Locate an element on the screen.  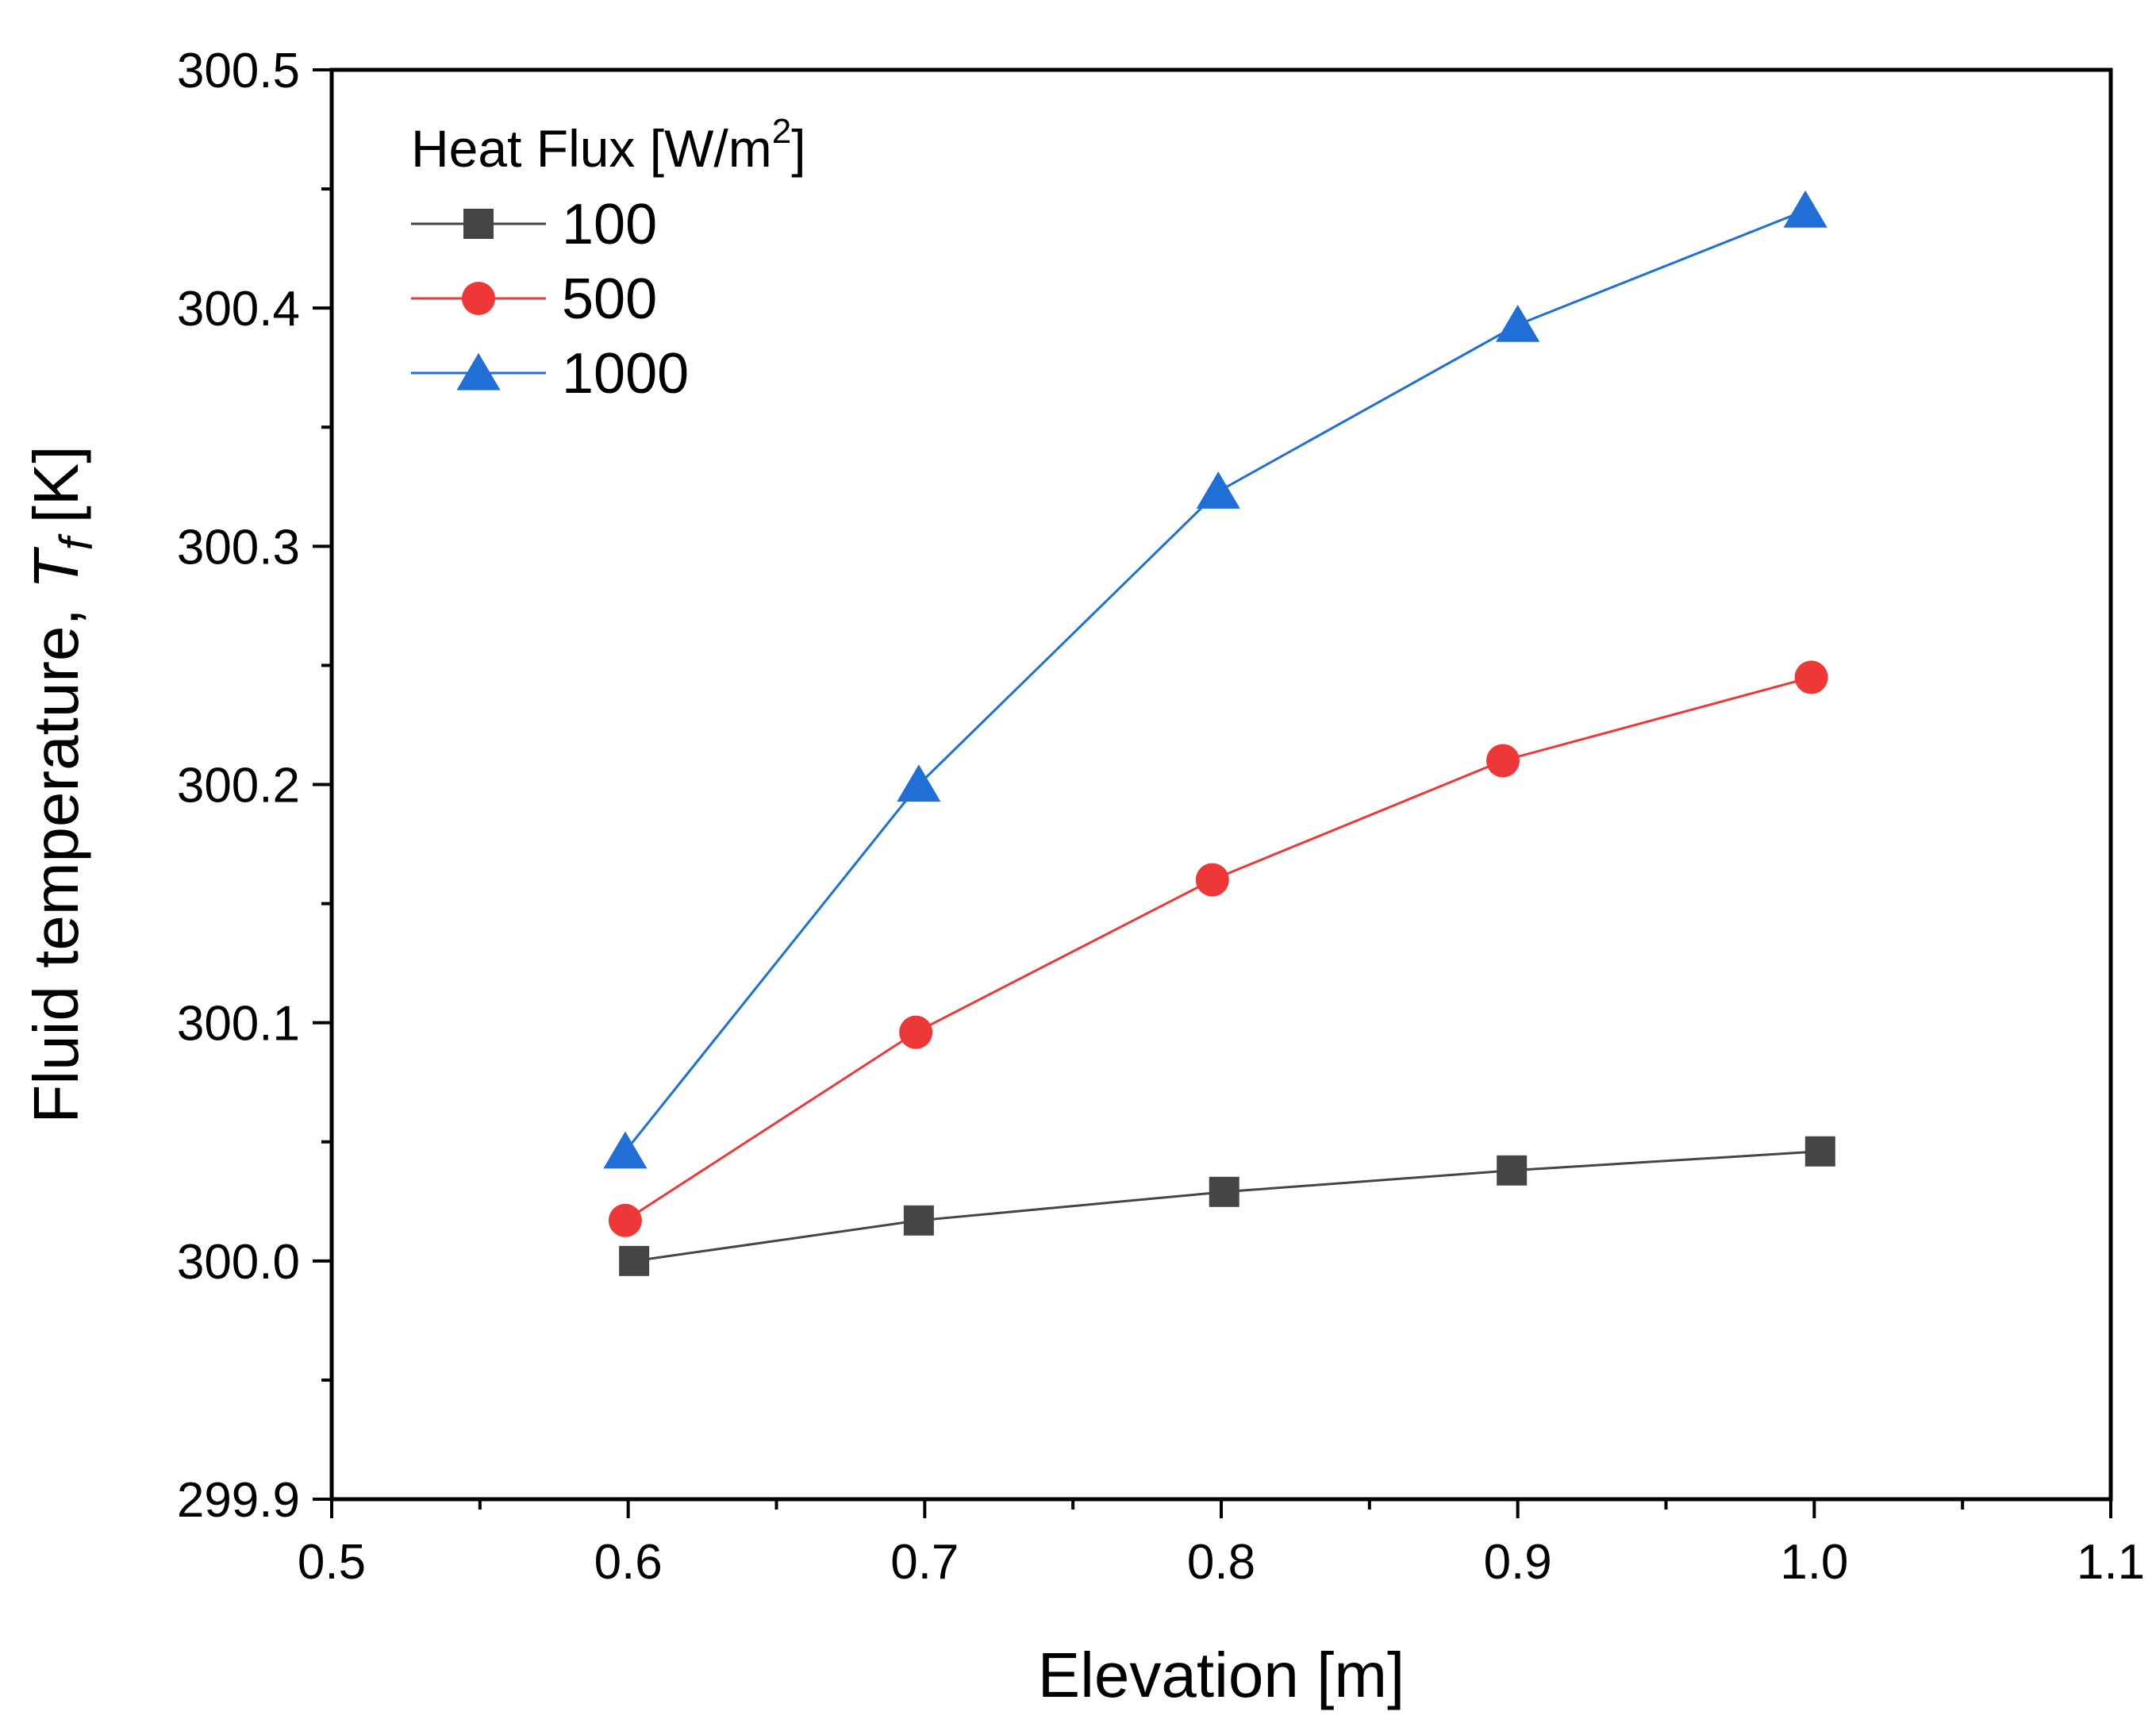
x-axis-title: Elevation [m] is located at coordinates (1221, 1675).